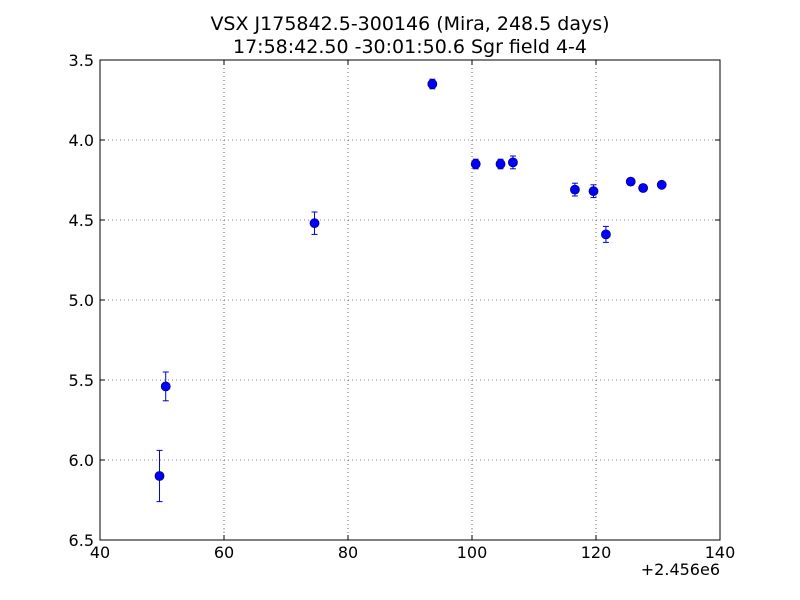 The width and height of the screenshot is (800, 600). What do you see at coordinates (410, 47) in the screenshot?
I see `chart-subtitle: 17:58:42.50 -30:01:50.6 Sgr field 4-4` at bounding box center [410, 47].